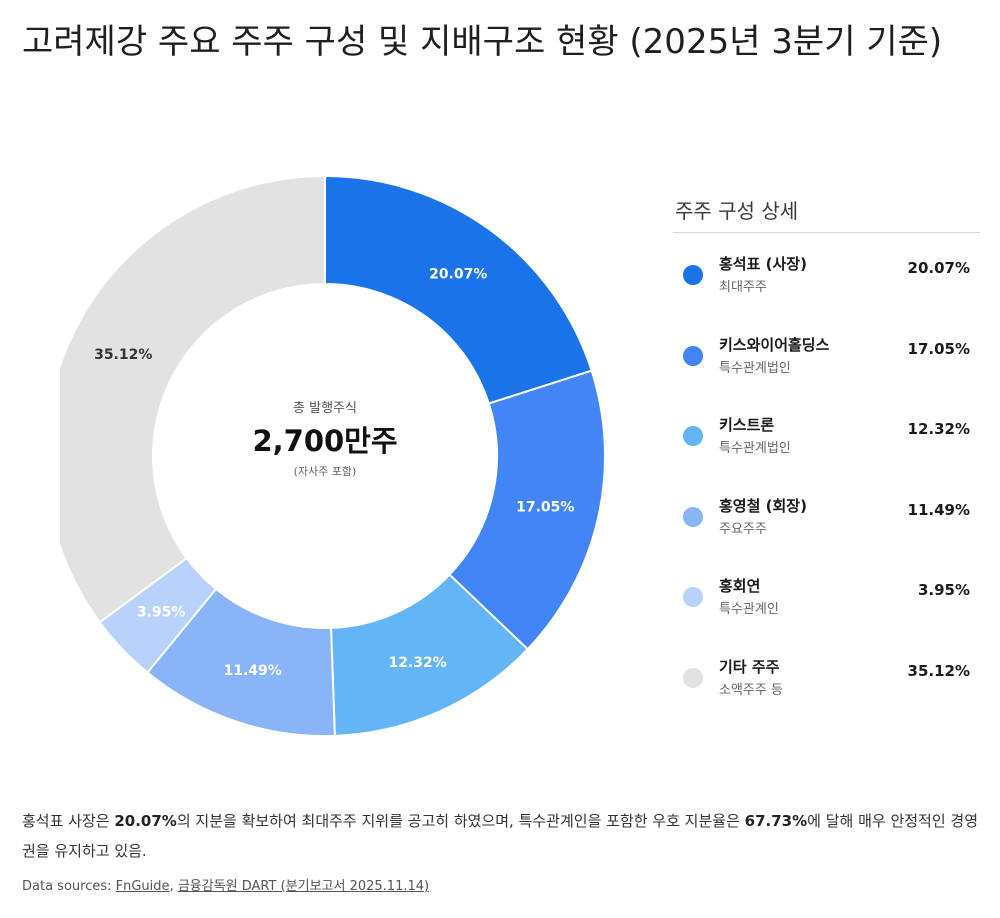 This screenshot has height=918, width=1000. What do you see at coordinates (774, 344) in the screenshot?
I see `legend-name: 키스와이어홀딩스` at bounding box center [774, 344].